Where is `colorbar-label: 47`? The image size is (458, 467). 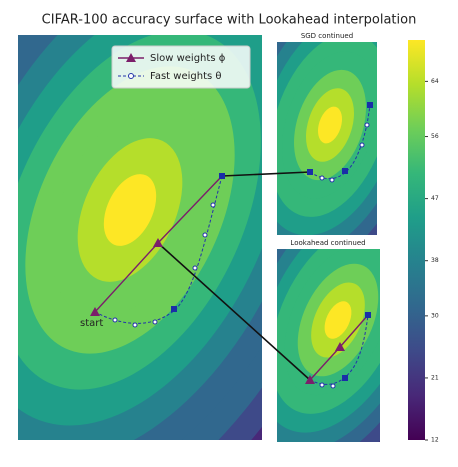 colorbar-label: 47 is located at coordinates (435, 198).